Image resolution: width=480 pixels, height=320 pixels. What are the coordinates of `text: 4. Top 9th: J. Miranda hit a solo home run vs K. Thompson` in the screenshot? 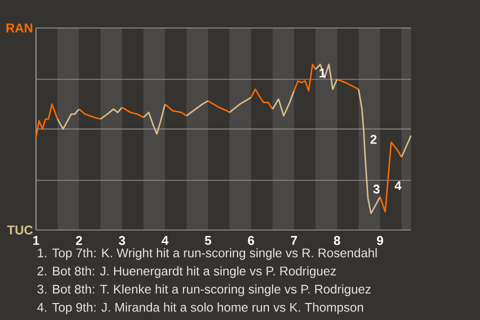 It's located at (200, 308).